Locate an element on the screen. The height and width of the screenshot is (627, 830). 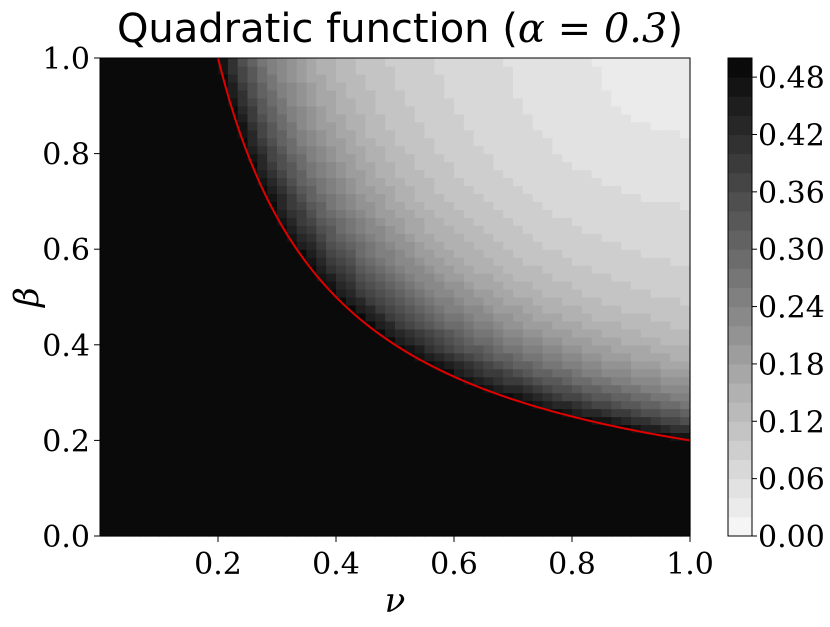
colorbar-segment is located at coordinates (740, 412).